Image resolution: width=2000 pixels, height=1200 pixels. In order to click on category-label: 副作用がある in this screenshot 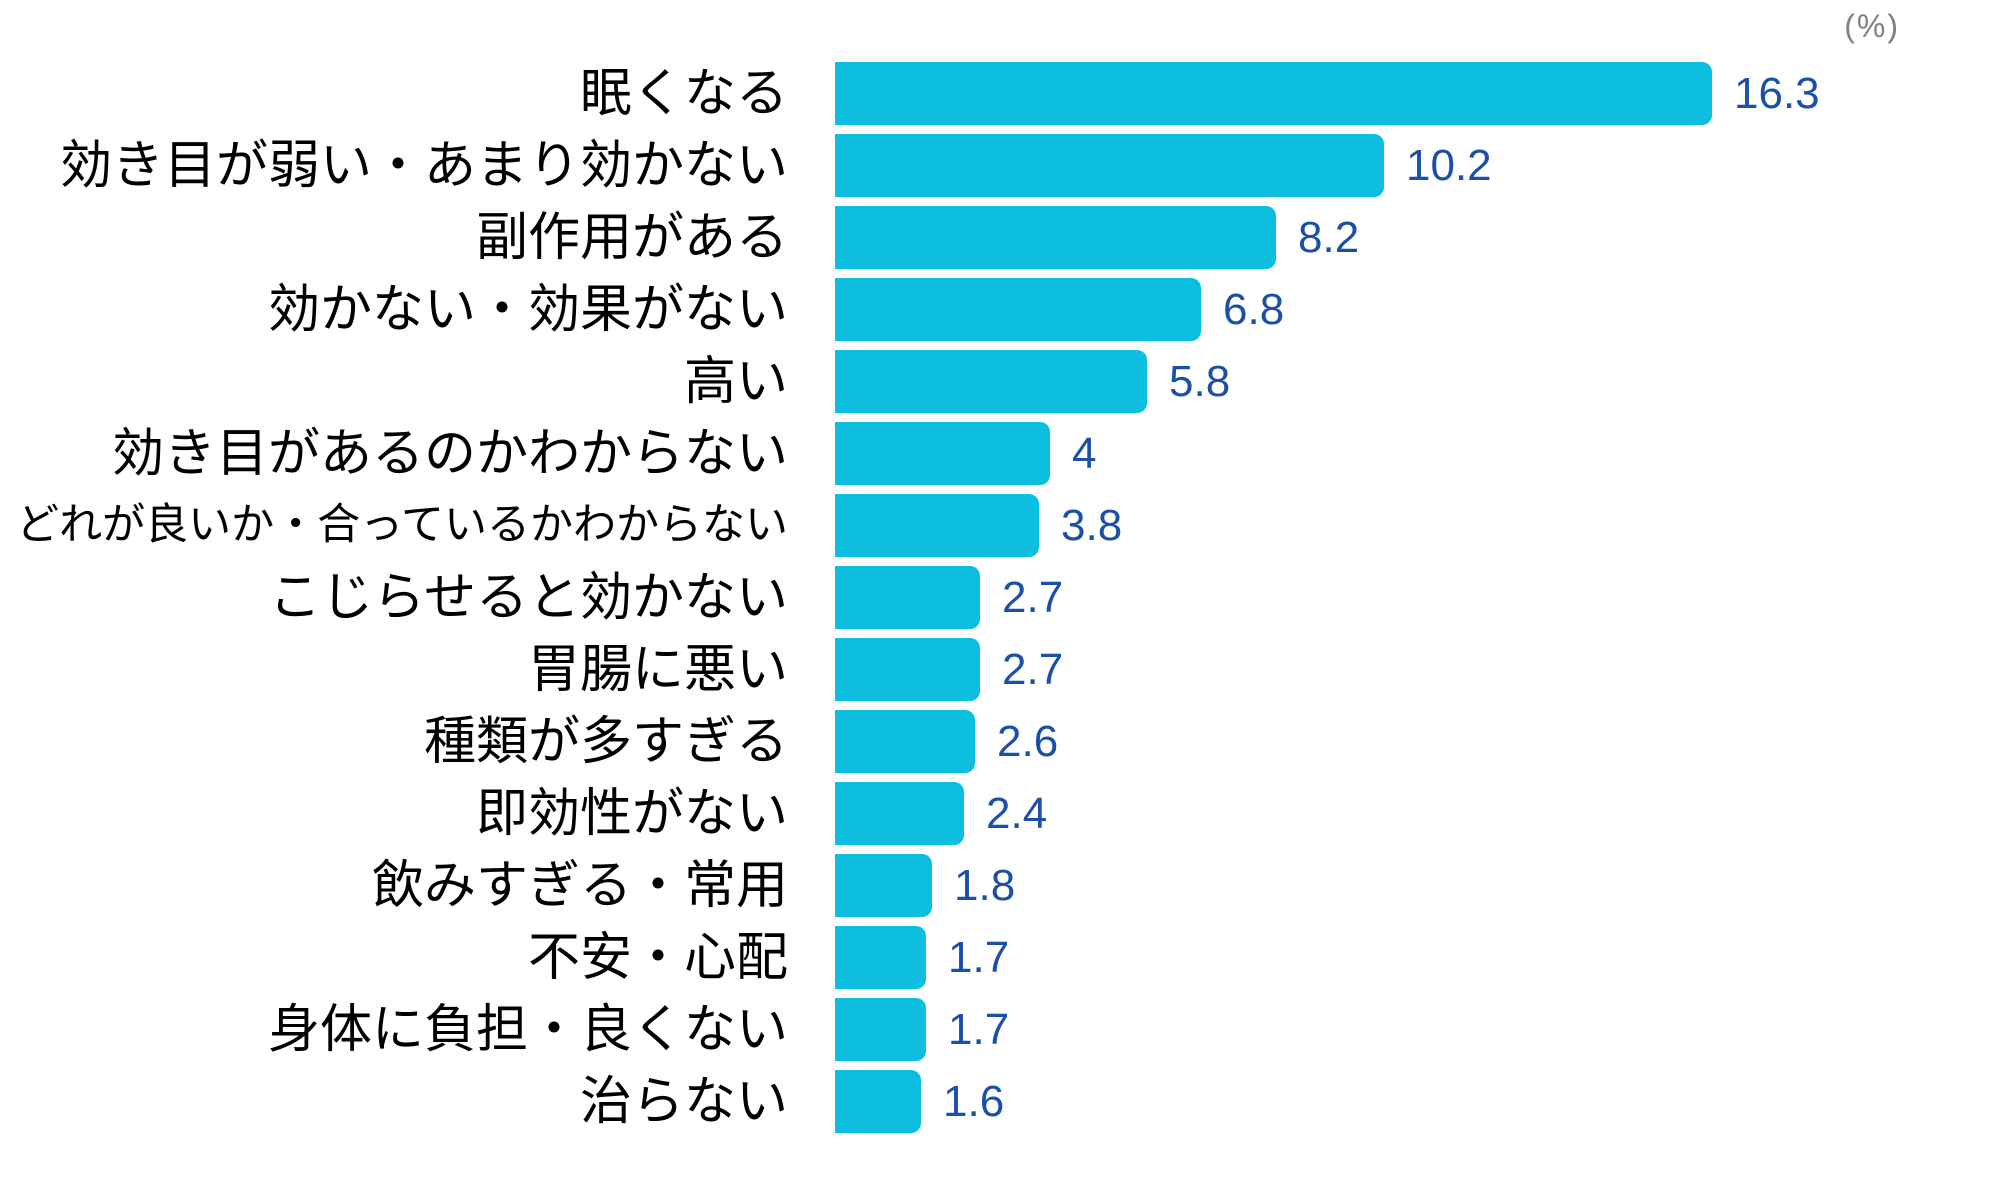, I will do `click(631, 237)`.